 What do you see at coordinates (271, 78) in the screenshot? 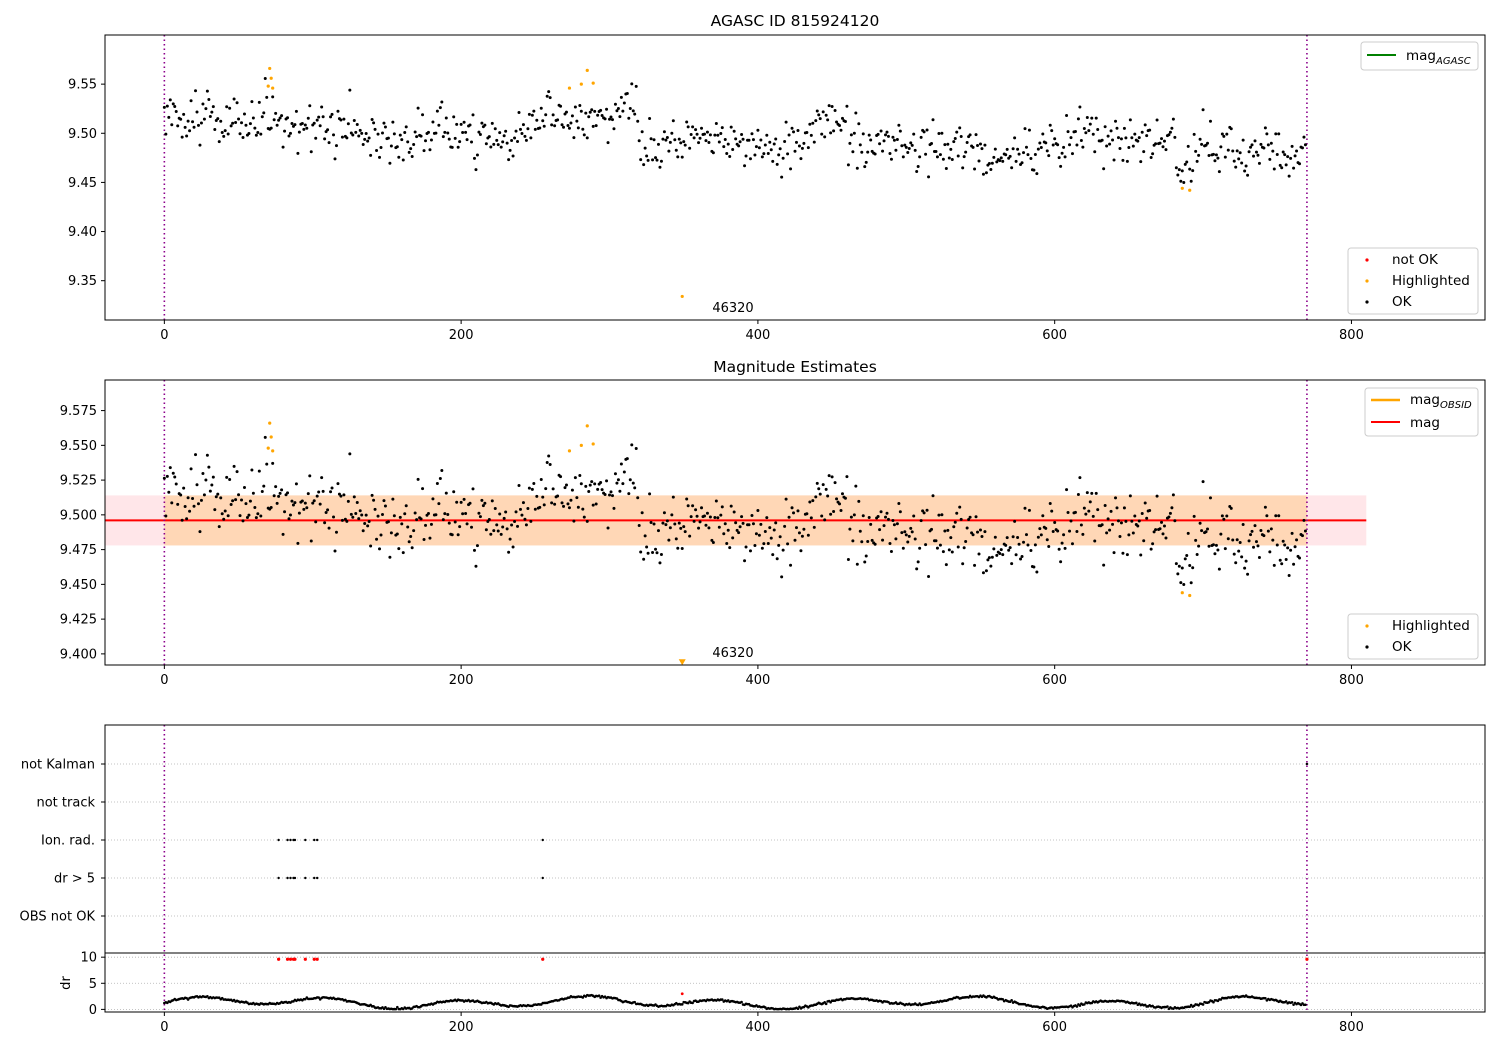
I see `agasc-highlighted-point` at bounding box center [271, 78].